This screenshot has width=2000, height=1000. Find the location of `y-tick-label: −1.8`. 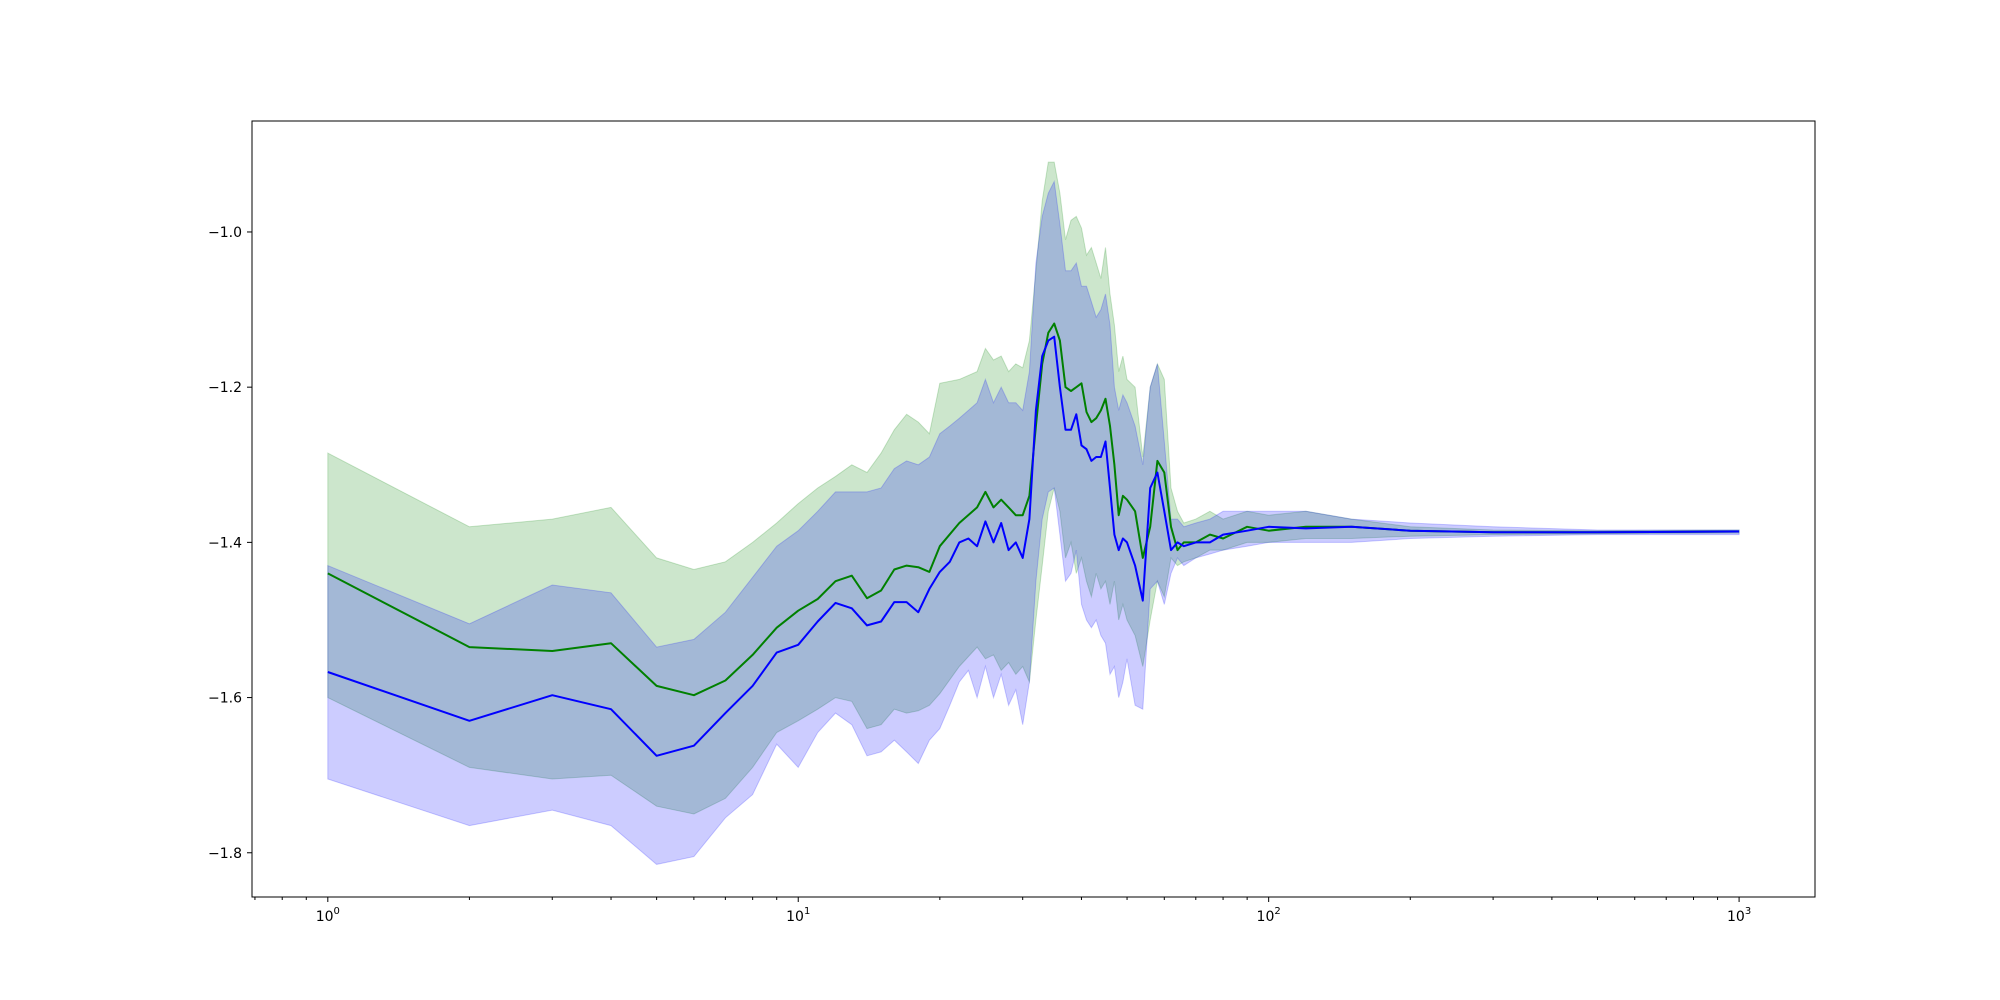

y-tick-label: −1.8 is located at coordinates (225, 854).